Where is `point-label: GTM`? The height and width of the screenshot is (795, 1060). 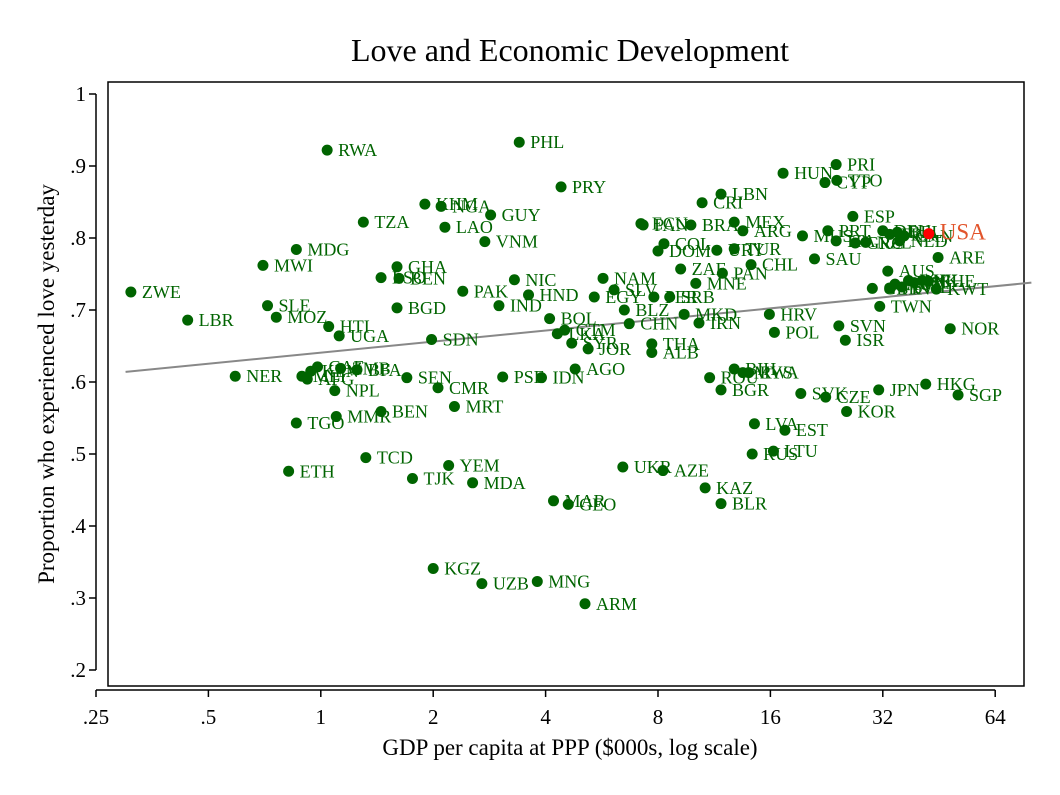 point-label: GTM is located at coordinates (596, 330).